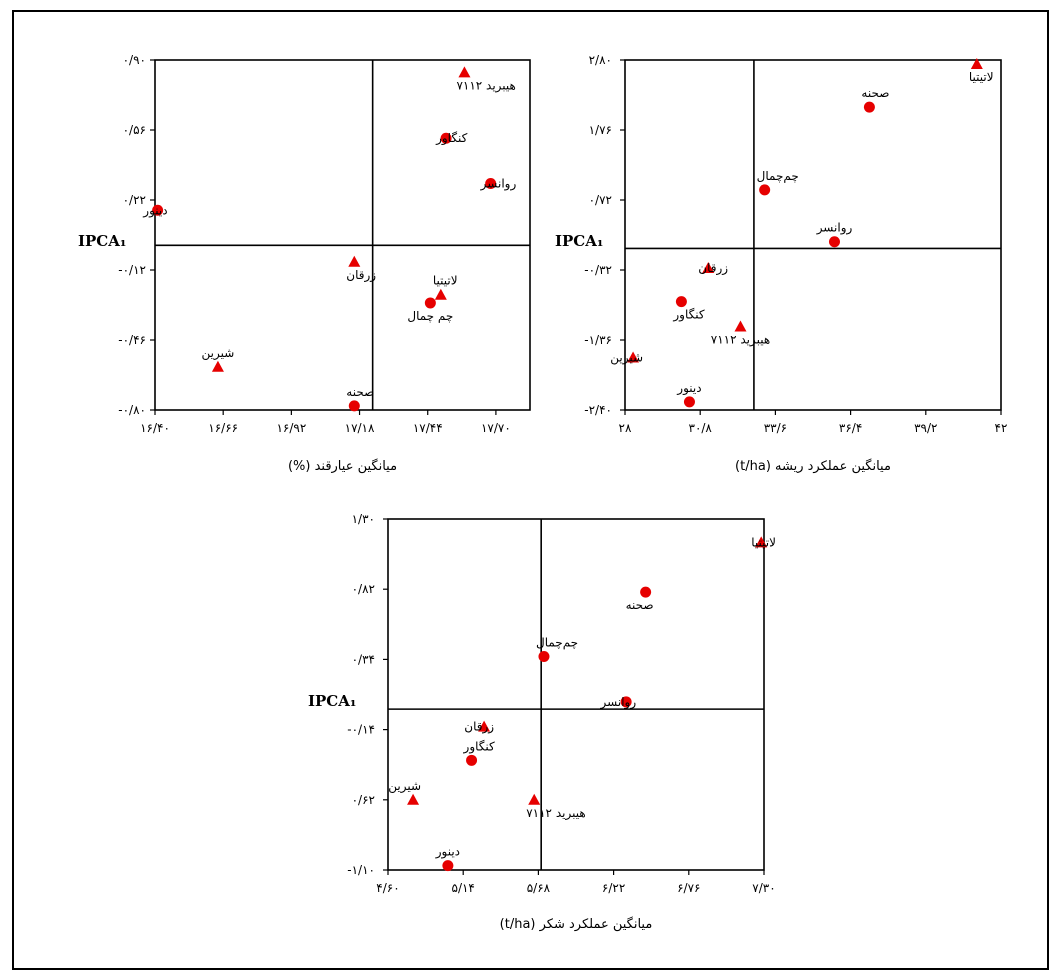 This screenshot has height=970, width=1061. Describe the element at coordinates (132, 340) in the screenshot. I see `y-tick-label: -۰/۴۶` at that location.